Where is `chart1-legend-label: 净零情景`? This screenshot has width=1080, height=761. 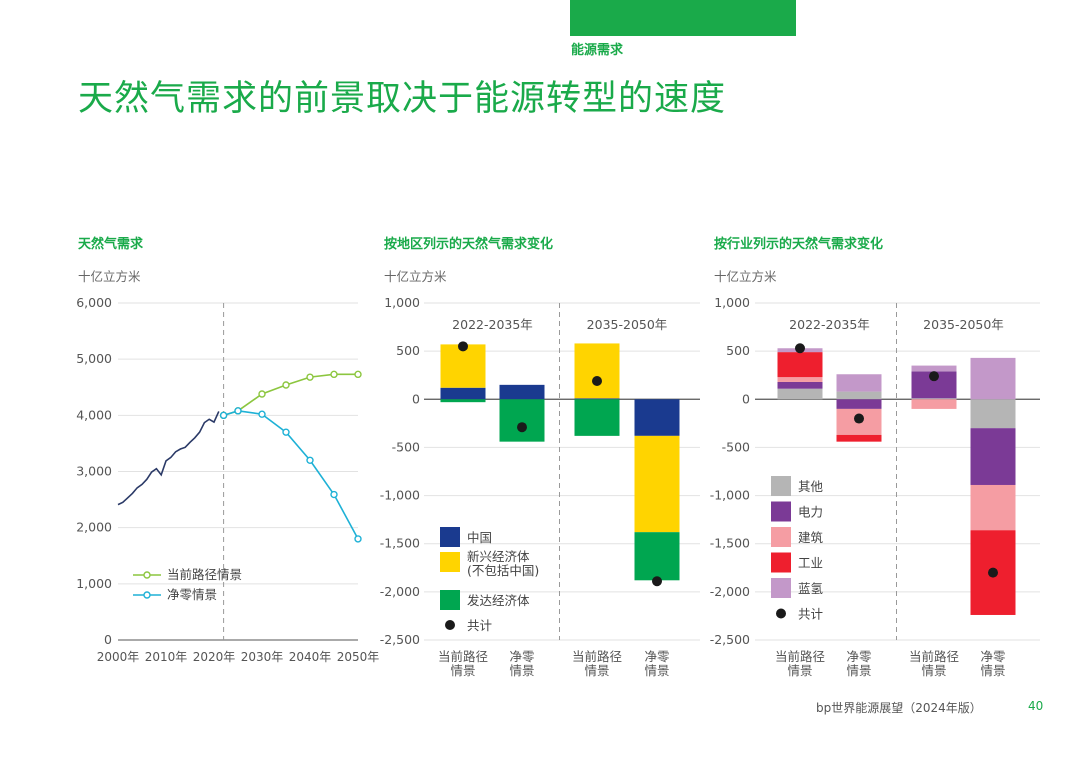 chart1-legend-label: 净零情景 is located at coordinates (192, 594).